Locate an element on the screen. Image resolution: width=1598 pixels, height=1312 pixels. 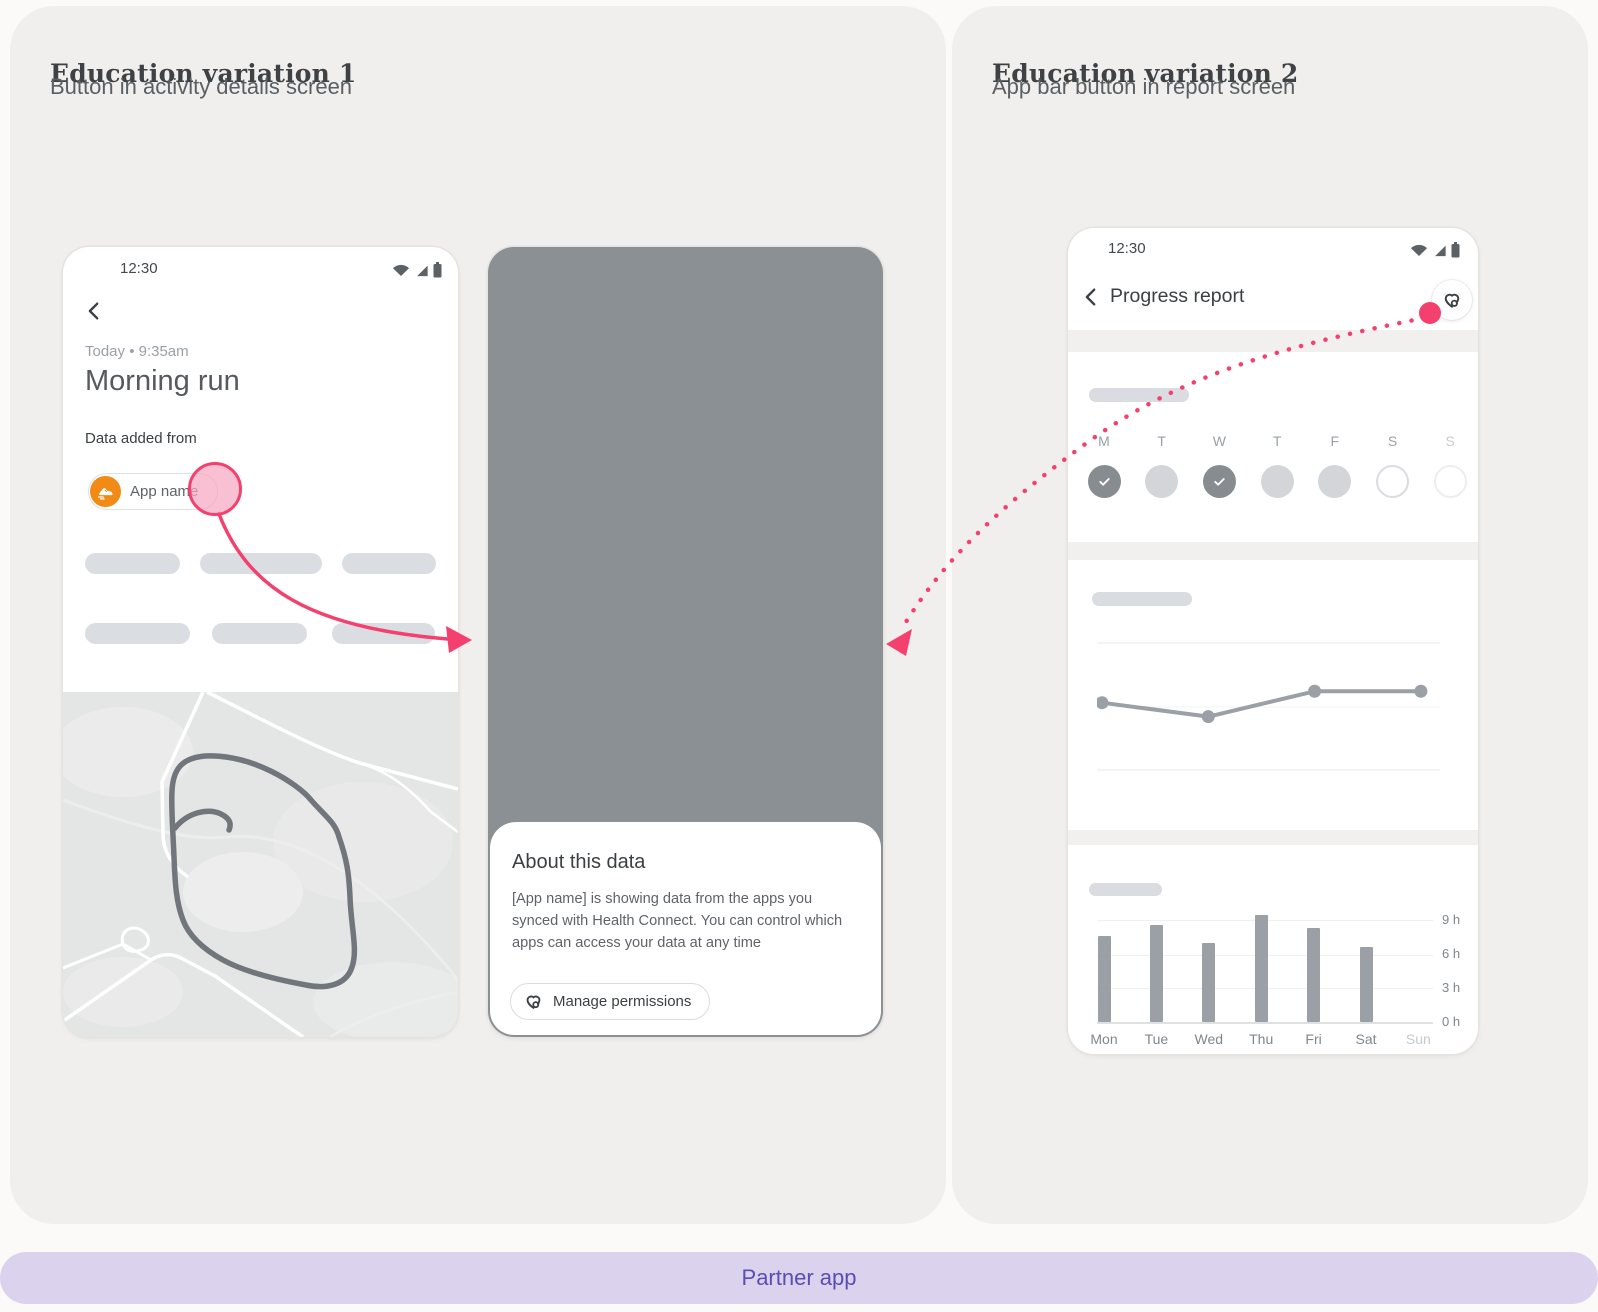
y-axis-tick: 9 h is located at coordinates (1451, 919).